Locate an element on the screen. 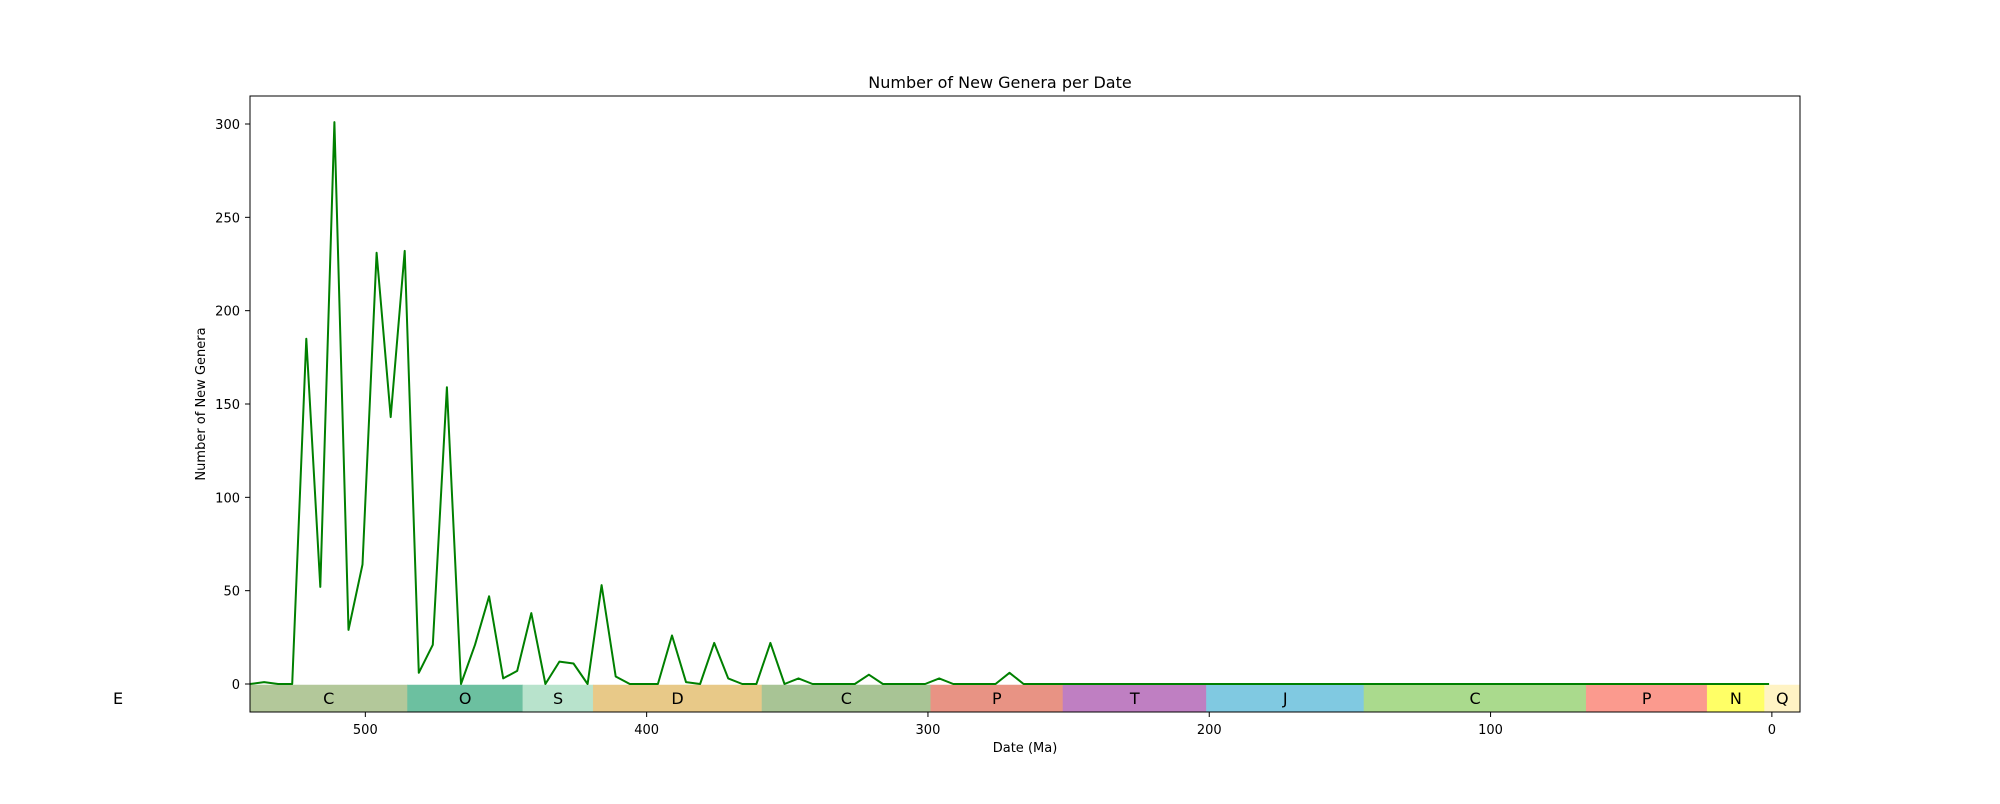 The width and height of the screenshot is (2000, 804). y-tick-label: 50 is located at coordinates (231, 592).